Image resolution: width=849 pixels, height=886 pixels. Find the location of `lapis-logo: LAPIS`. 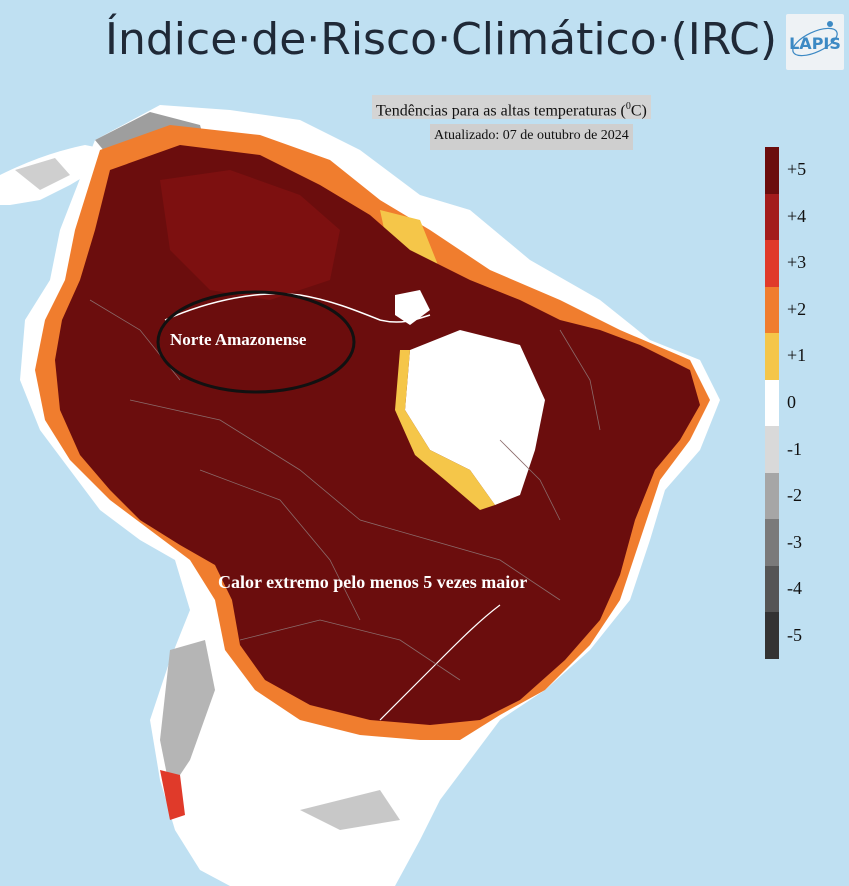

lapis-logo: LAPIS is located at coordinates (815, 42).